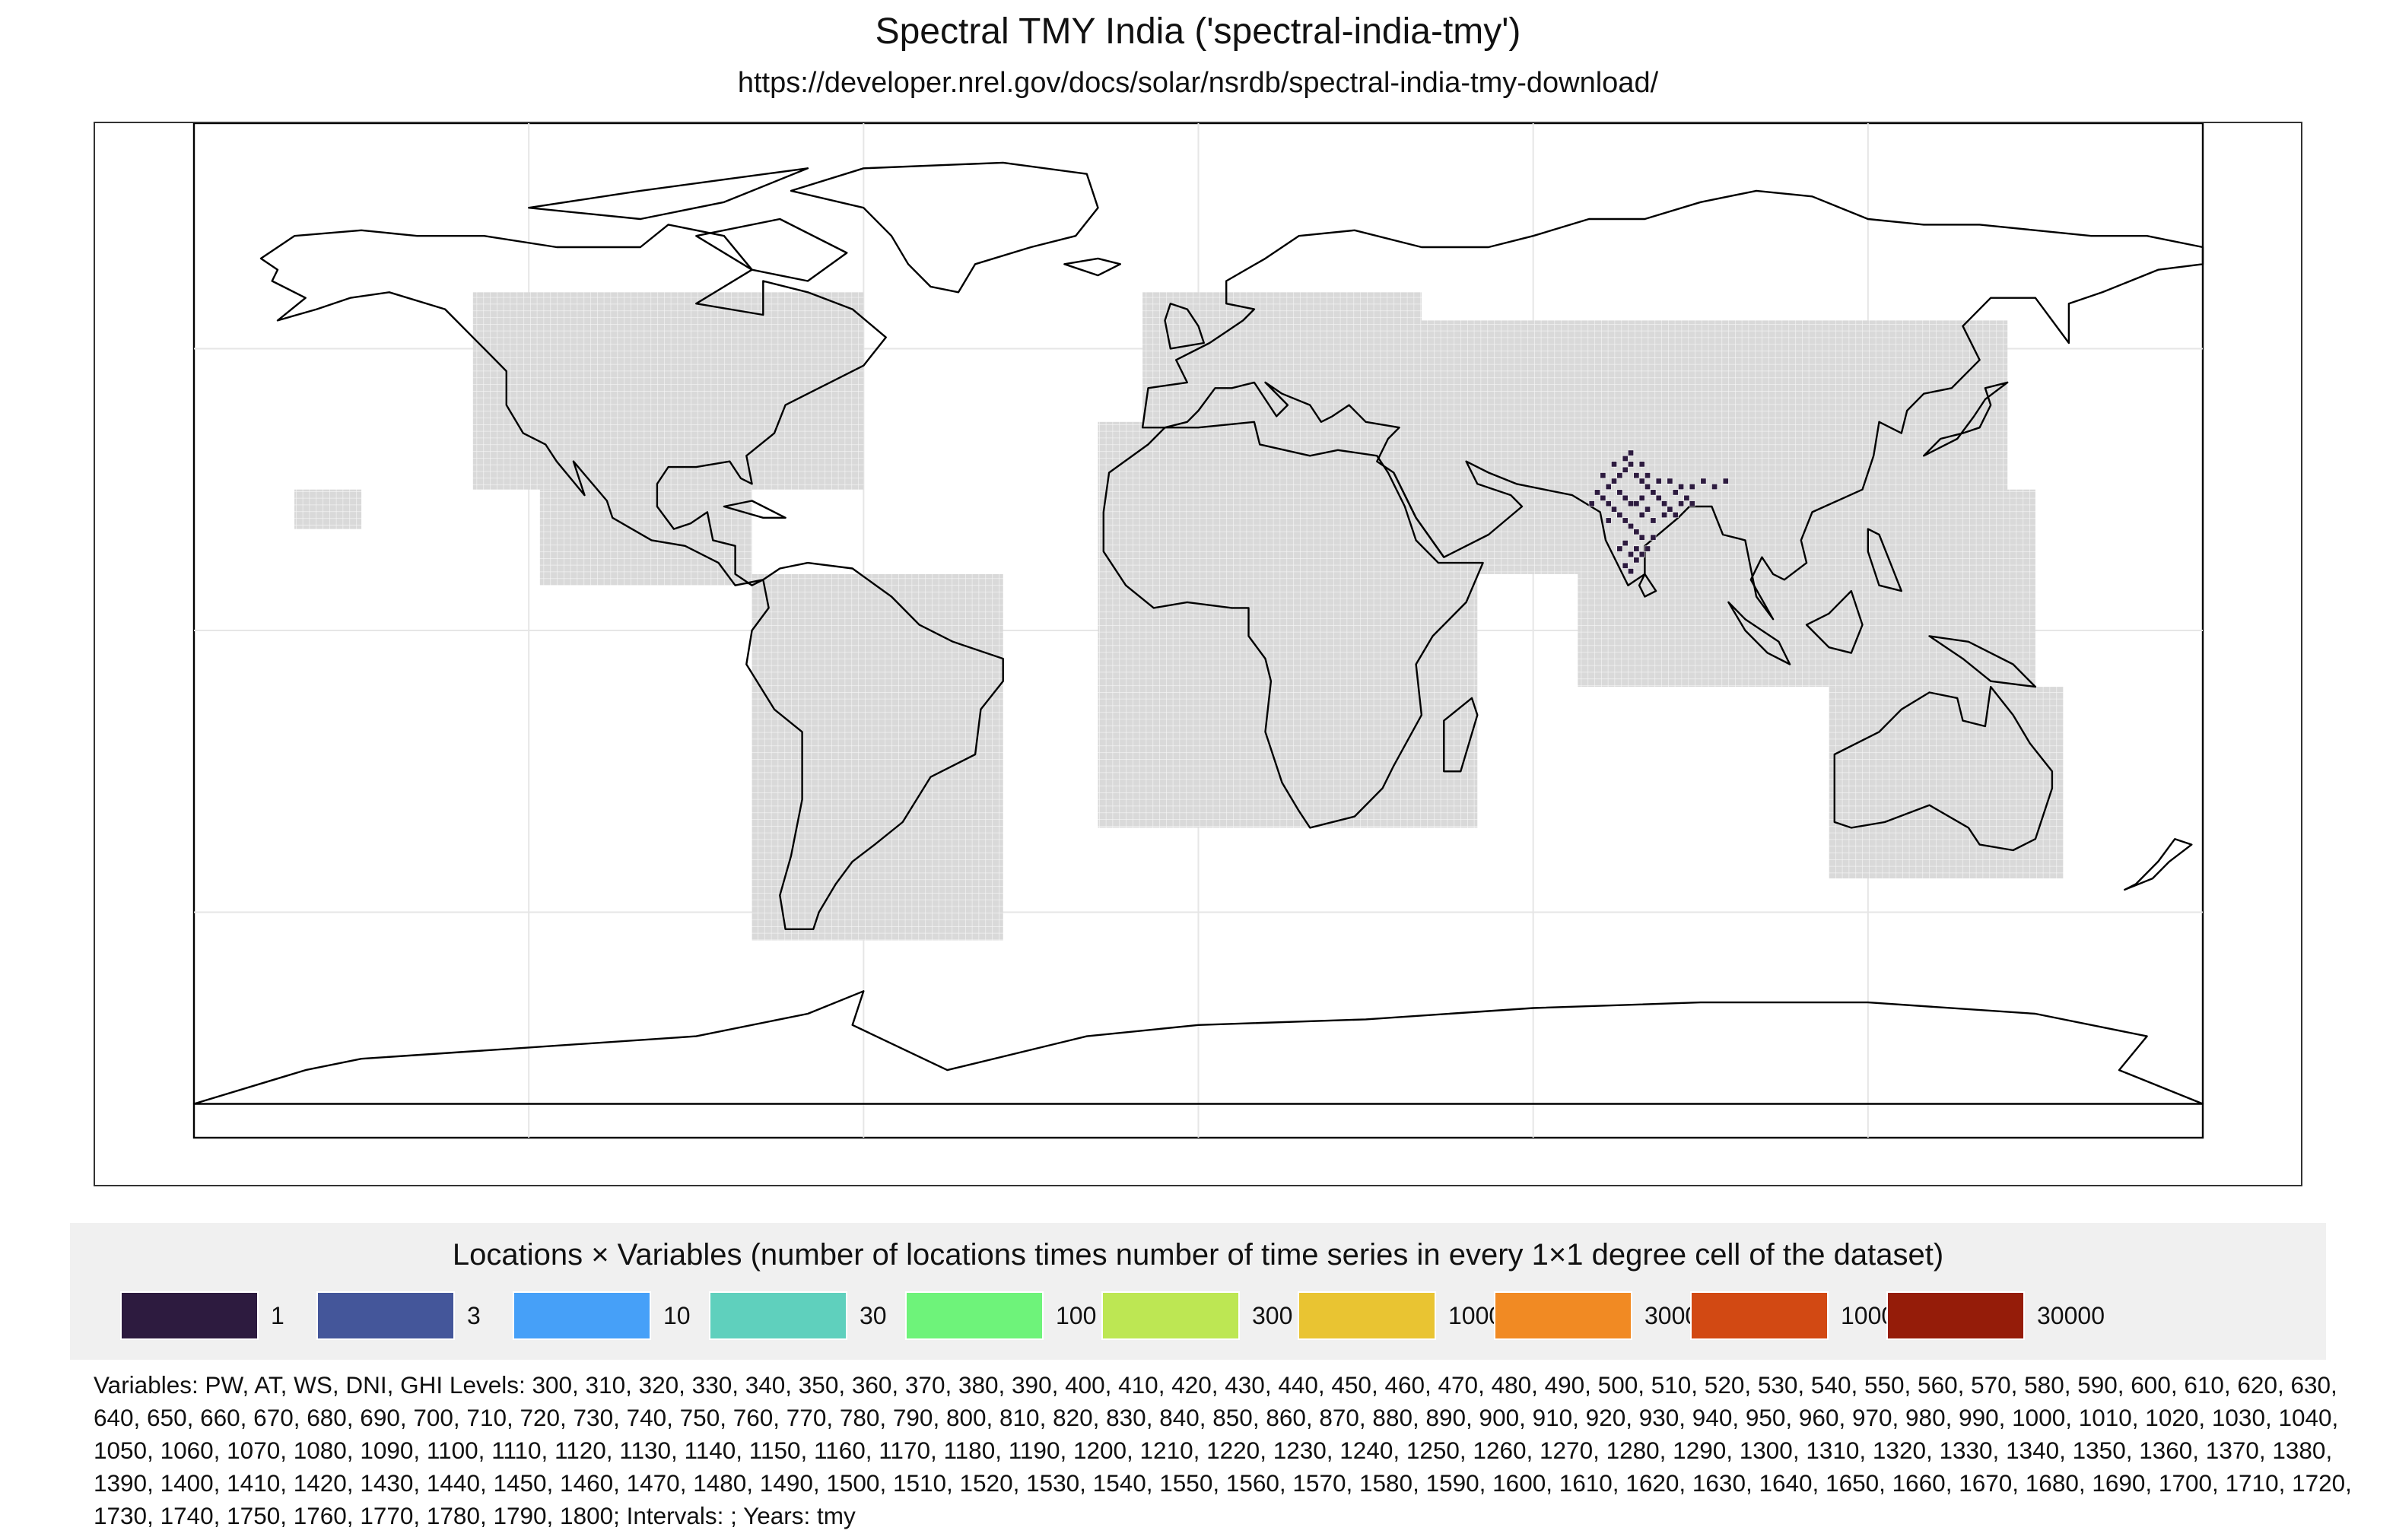  I want to click on coastline-south-america, so click(875, 746).